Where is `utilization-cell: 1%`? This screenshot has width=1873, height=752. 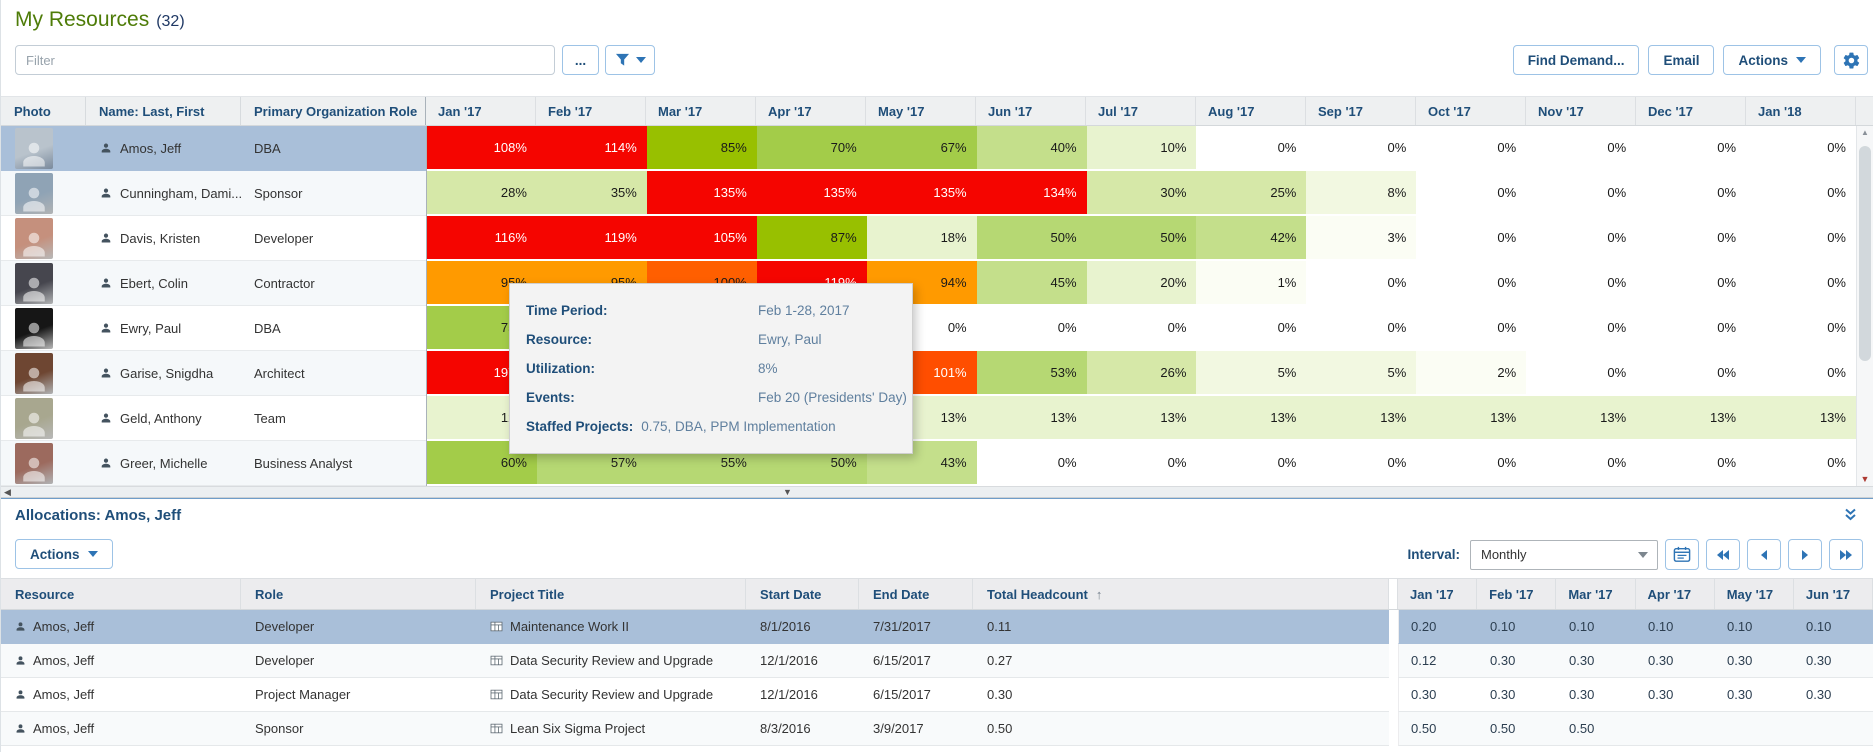
utilization-cell: 1% is located at coordinates (1251, 283).